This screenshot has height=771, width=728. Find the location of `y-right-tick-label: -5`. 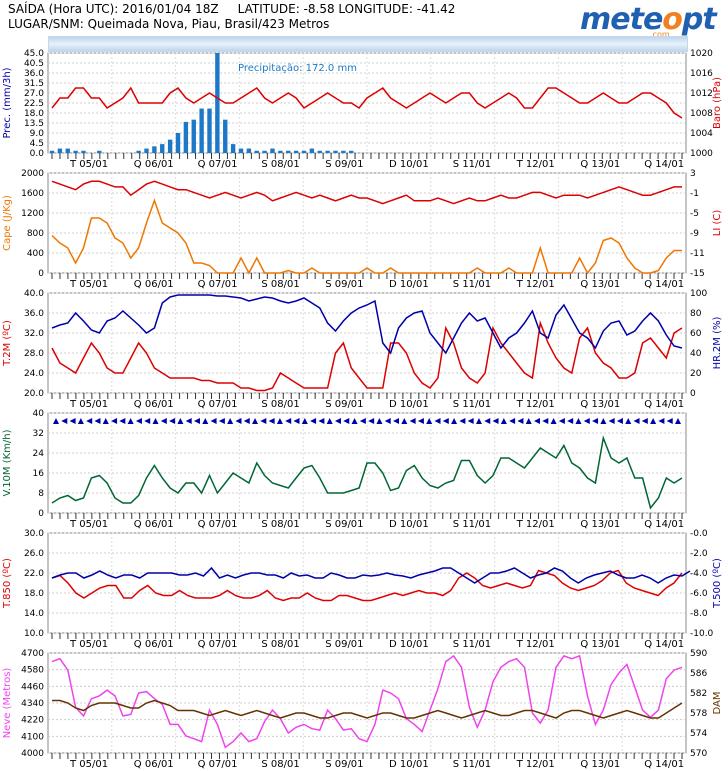

y-right-tick-label: -5 is located at coordinates (694, 214).